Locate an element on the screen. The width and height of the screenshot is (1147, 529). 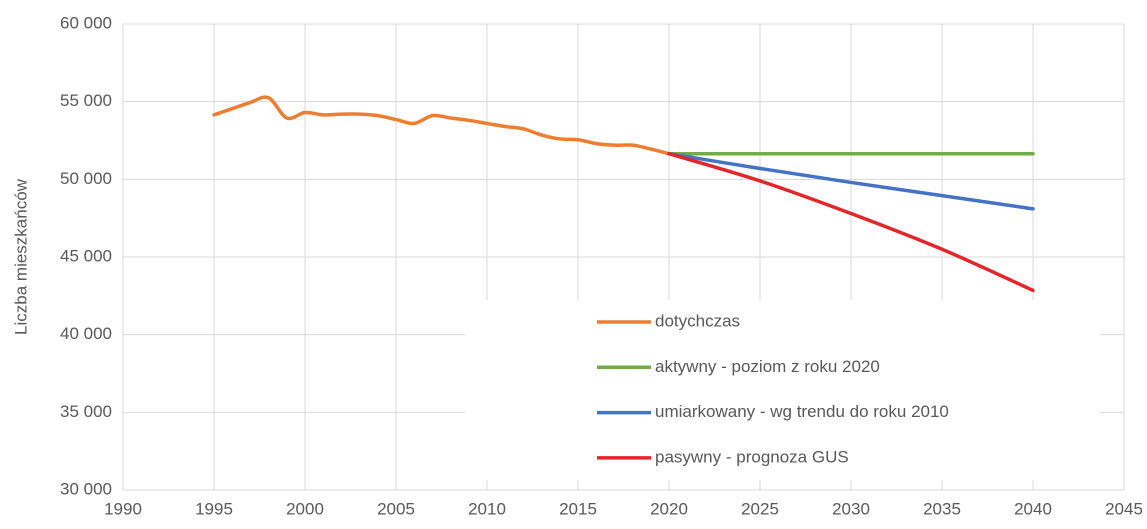
legend-label: aktywny - poziom z roku 2020 is located at coordinates (767, 366).